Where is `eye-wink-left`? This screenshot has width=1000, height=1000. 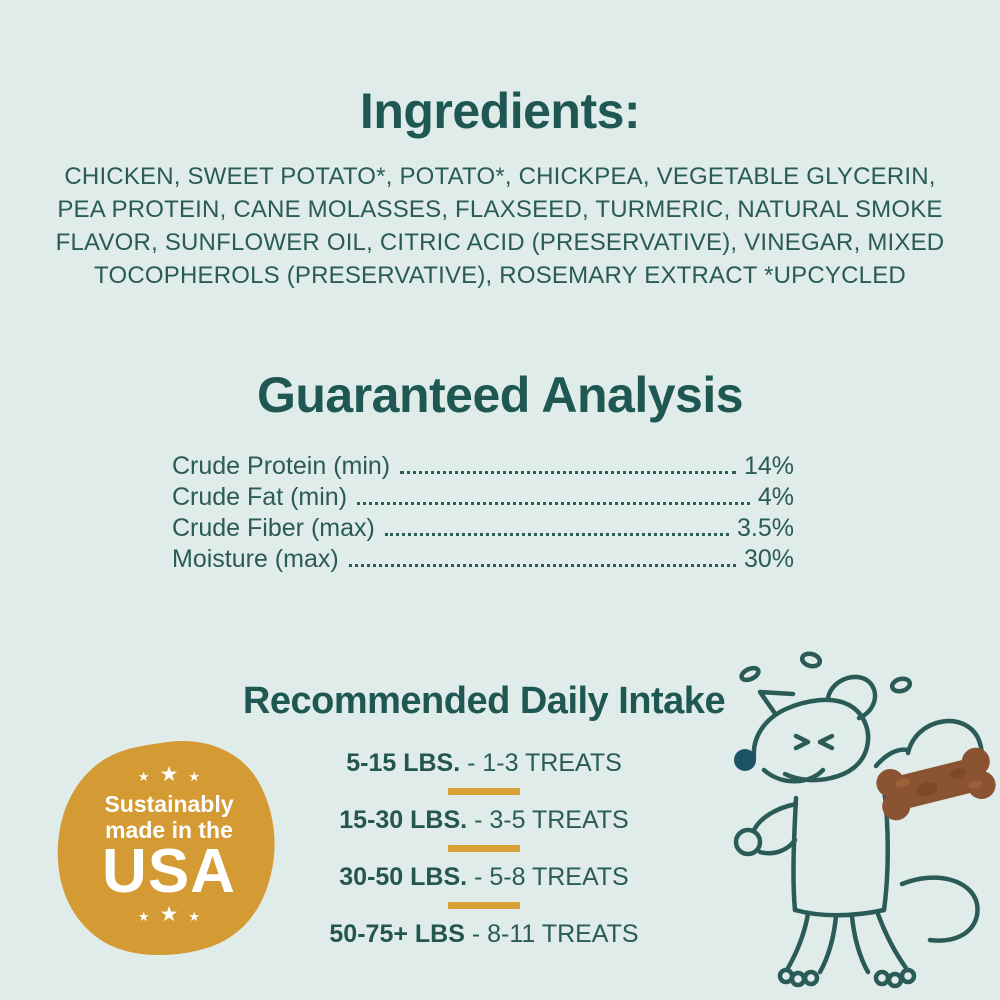 eye-wink-left is located at coordinates (802, 742).